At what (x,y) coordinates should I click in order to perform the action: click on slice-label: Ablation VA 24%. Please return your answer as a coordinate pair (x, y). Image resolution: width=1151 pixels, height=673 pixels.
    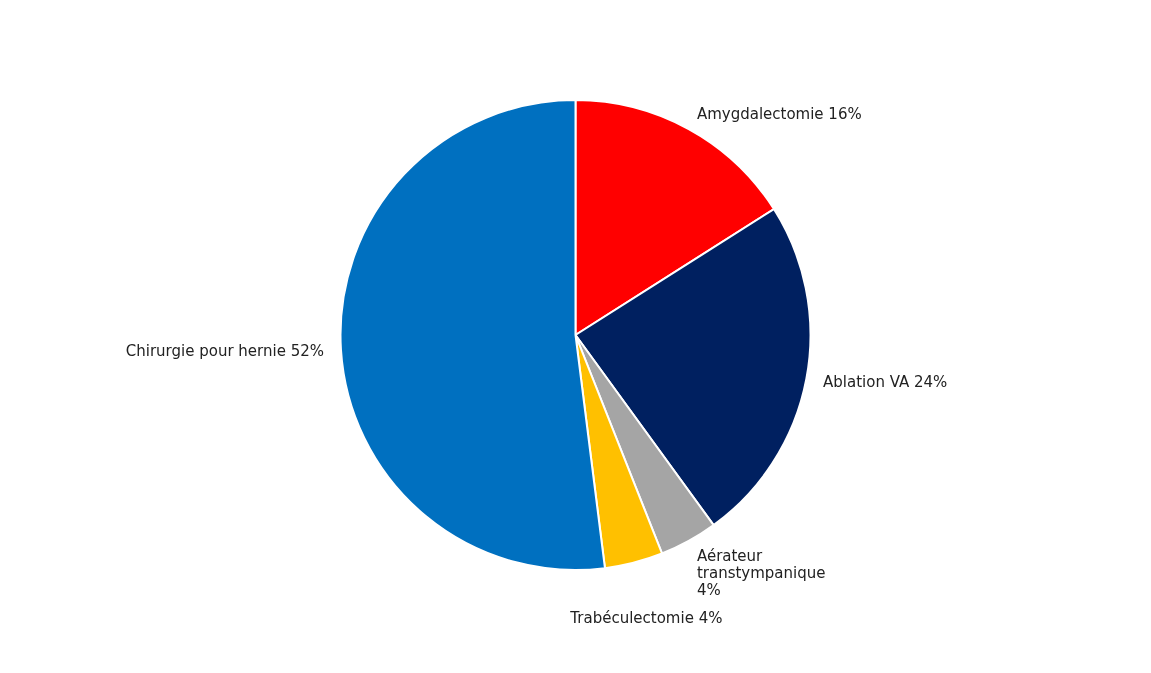
    Looking at the image, I should click on (885, 382).